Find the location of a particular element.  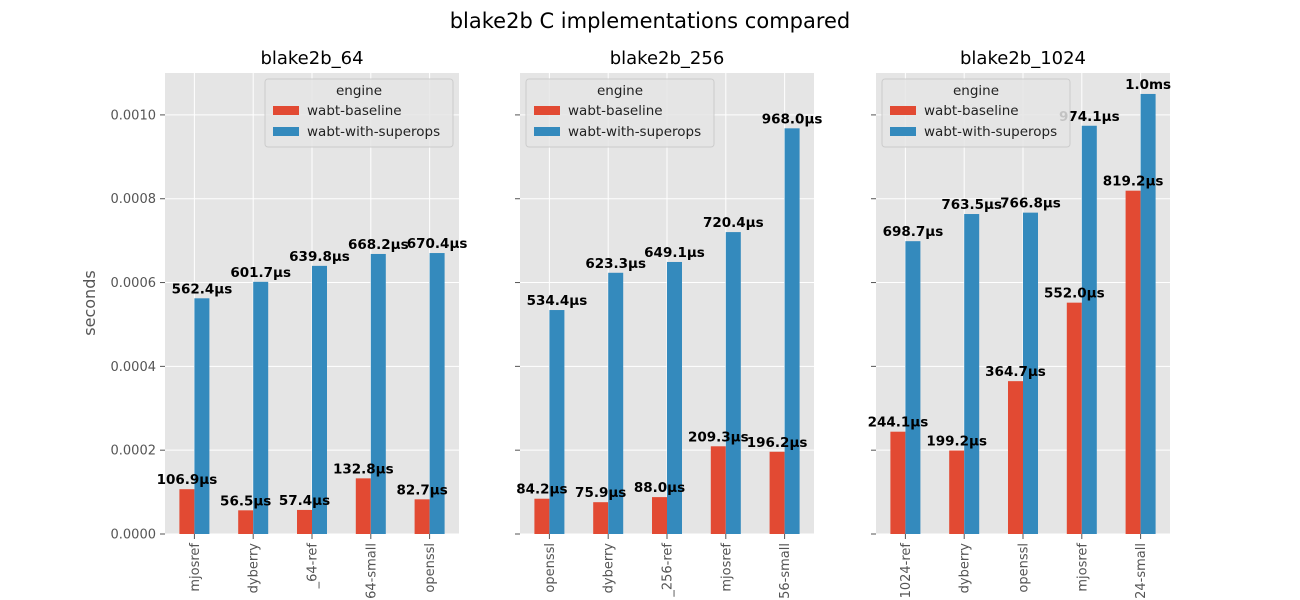

bar-value-label: 601.7µs is located at coordinates (260, 273).